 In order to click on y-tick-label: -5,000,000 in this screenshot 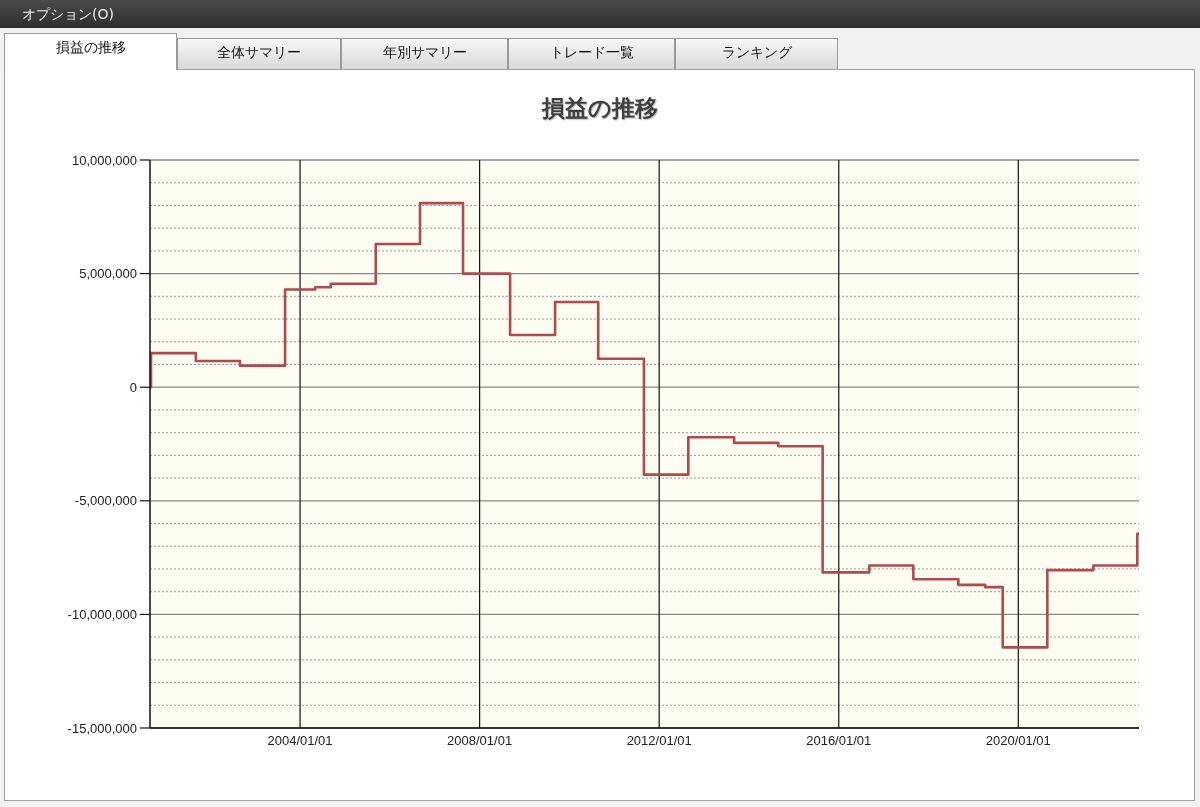, I will do `click(105, 501)`.